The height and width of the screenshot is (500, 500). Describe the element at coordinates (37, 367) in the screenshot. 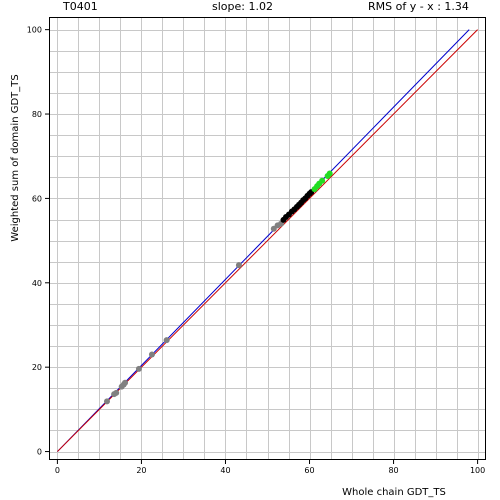

I see `y-tick-label: 20` at that location.